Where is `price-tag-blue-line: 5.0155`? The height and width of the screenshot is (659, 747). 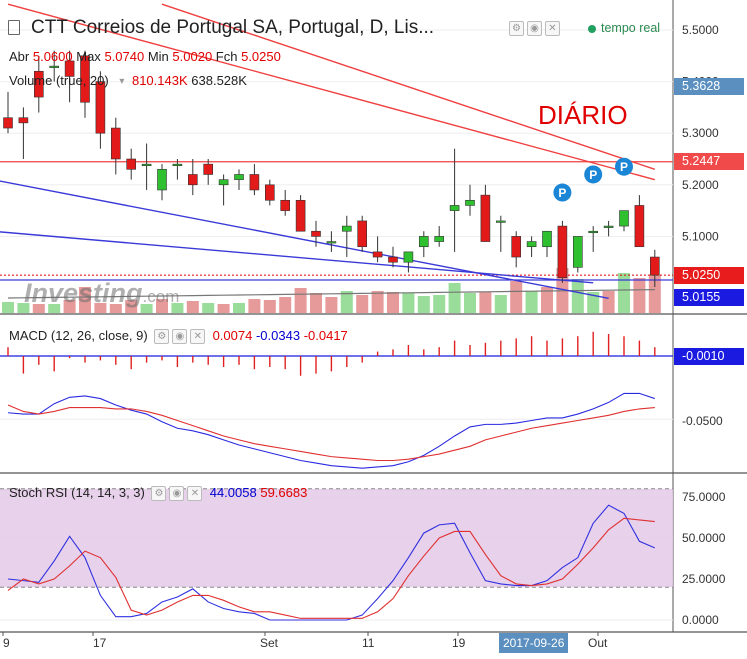
price-tag-blue-line: 5.0155 is located at coordinates (709, 297).